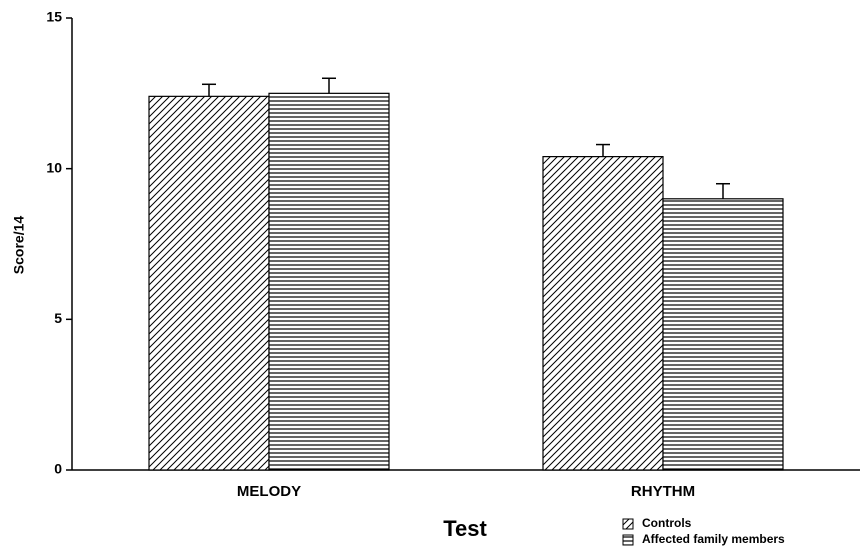 The image size is (860, 556). I want to click on y-tick-label: 10, so click(54, 167).